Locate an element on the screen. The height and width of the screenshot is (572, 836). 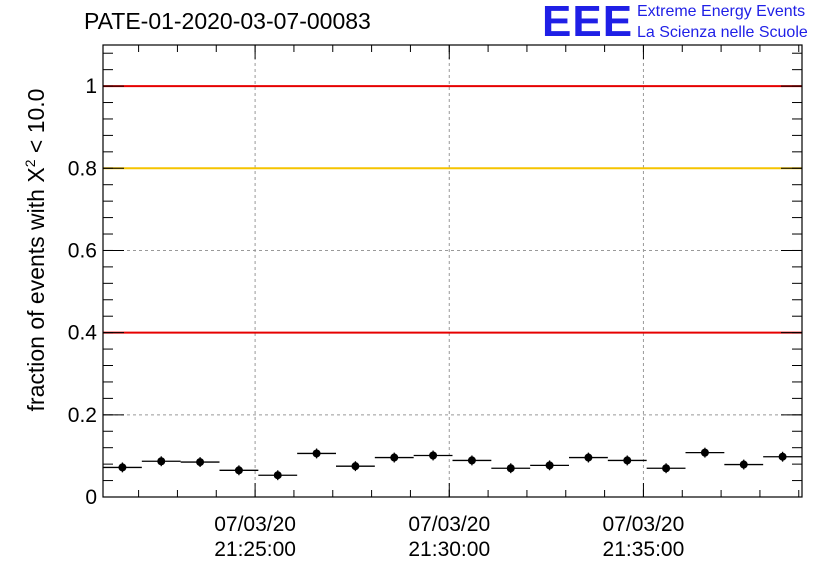
x-tick-label-time: 21:25:00 is located at coordinates (255, 549).